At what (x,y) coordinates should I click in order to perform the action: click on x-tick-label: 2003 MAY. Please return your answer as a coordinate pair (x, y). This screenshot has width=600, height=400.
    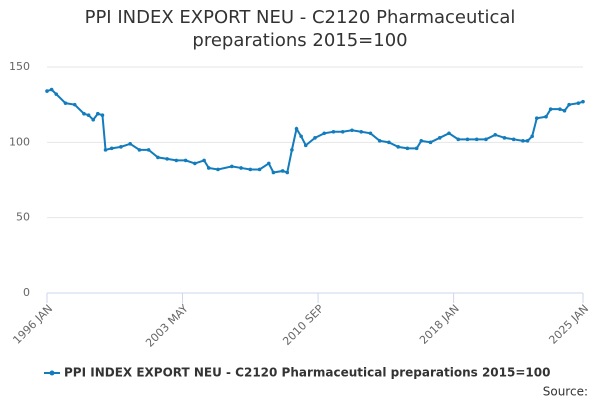
    Looking at the image, I should click on (167, 326).